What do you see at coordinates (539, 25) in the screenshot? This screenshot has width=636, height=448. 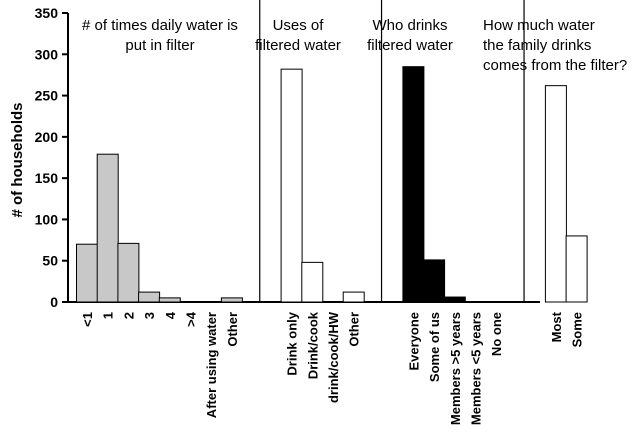 I see `panel-title: How much water` at bounding box center [539, 25].